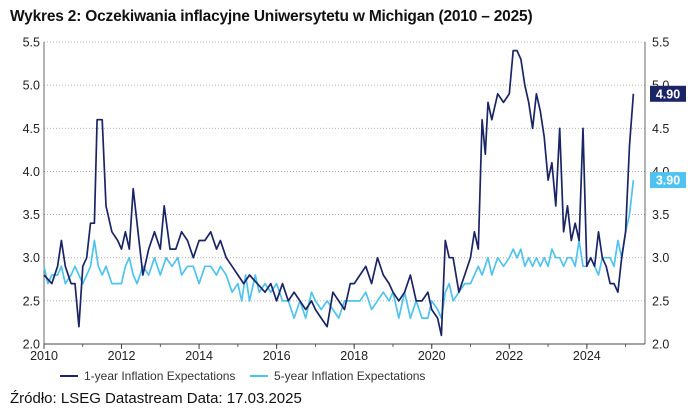  What do you see at coordinates (31, 172) in the screenshot?
I see `y-tick-label-left: 4.0` at bounding box center [31, 172].